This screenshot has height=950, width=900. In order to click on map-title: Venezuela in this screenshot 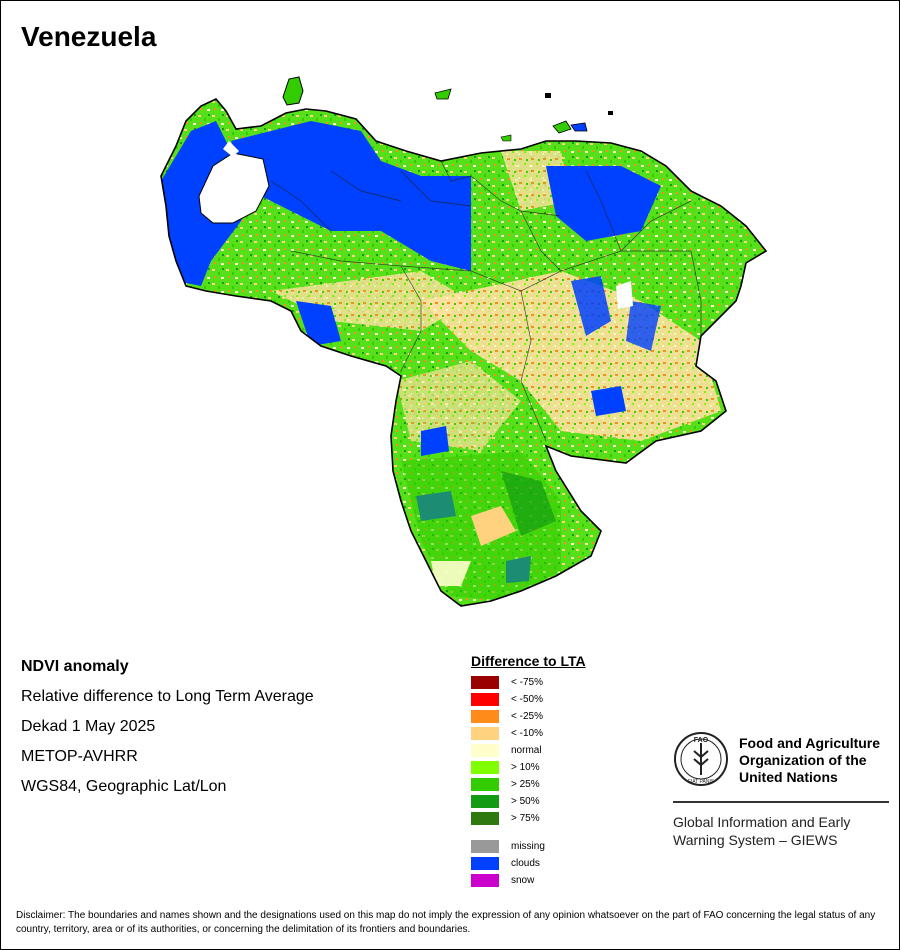, I will do `click(89, 36)`.